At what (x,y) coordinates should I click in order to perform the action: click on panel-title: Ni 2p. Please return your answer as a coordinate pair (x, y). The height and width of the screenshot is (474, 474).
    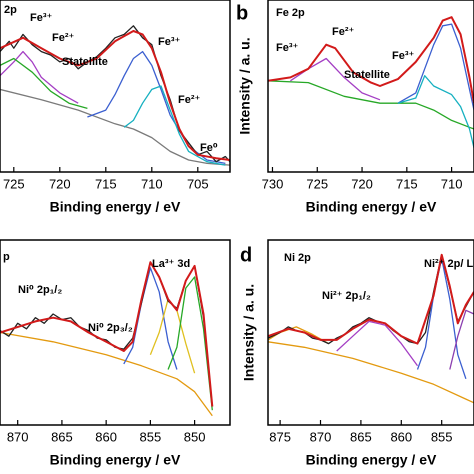
    Looking at the image, I should click on (297, 258).